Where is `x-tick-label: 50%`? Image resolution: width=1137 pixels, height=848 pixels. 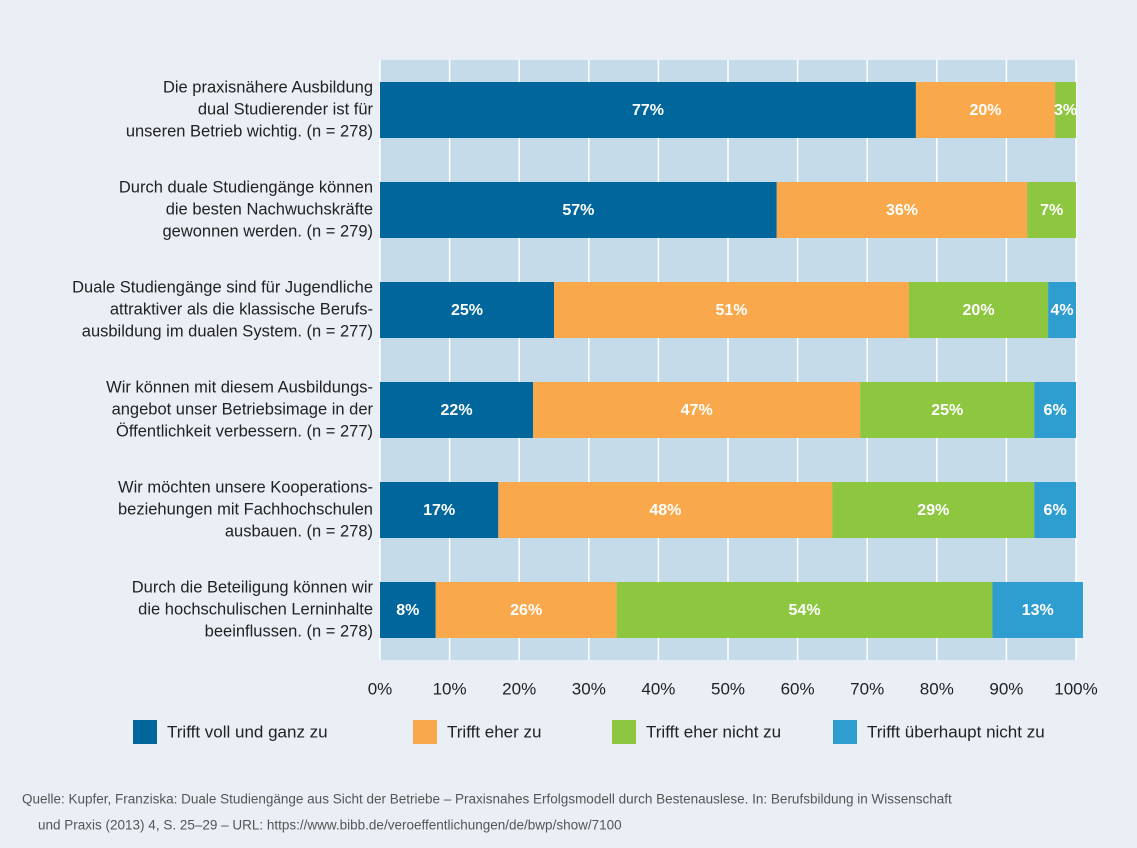
x-tick-label: 50% is located at coordinates (728, 688).